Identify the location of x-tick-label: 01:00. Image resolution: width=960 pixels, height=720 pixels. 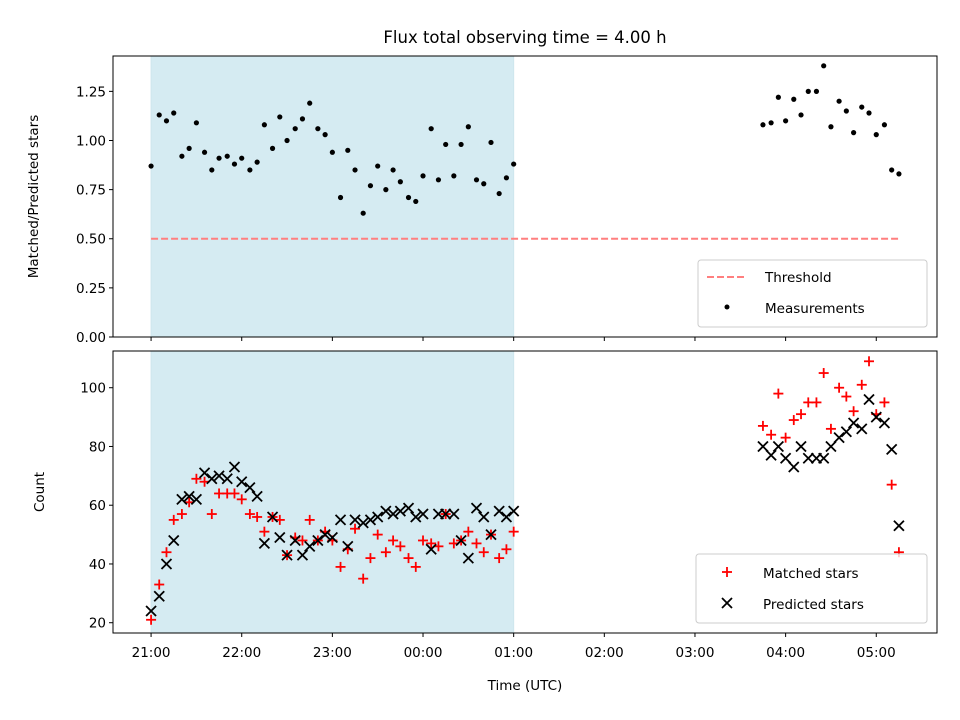
(513, 653).